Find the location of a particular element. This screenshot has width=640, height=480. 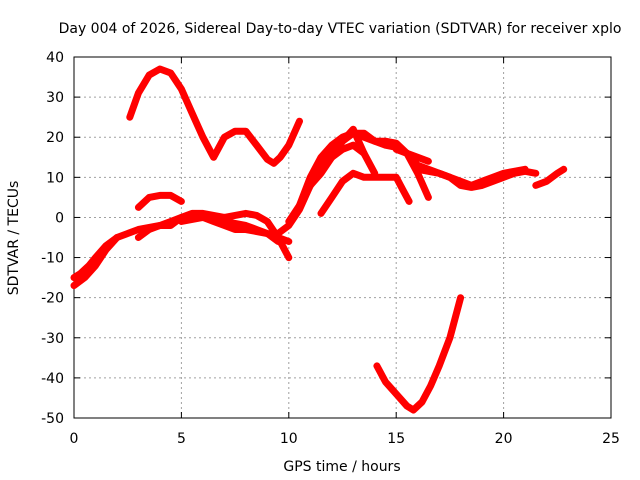

series-arc-high-morning is located at coordinates (214, 116).